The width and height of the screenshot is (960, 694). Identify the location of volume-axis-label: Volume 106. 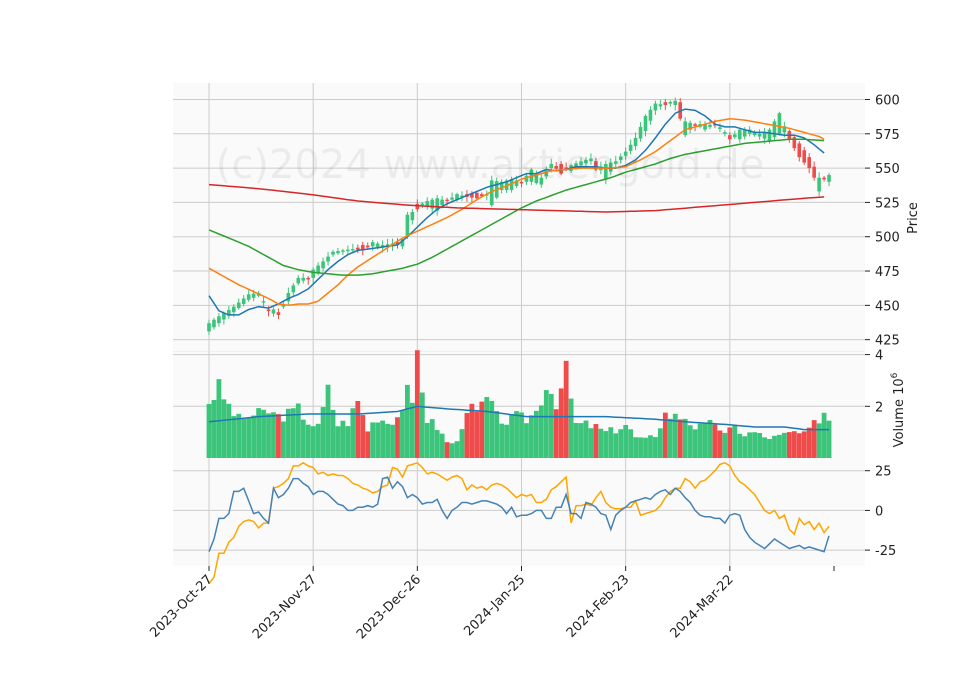
(898, 409).